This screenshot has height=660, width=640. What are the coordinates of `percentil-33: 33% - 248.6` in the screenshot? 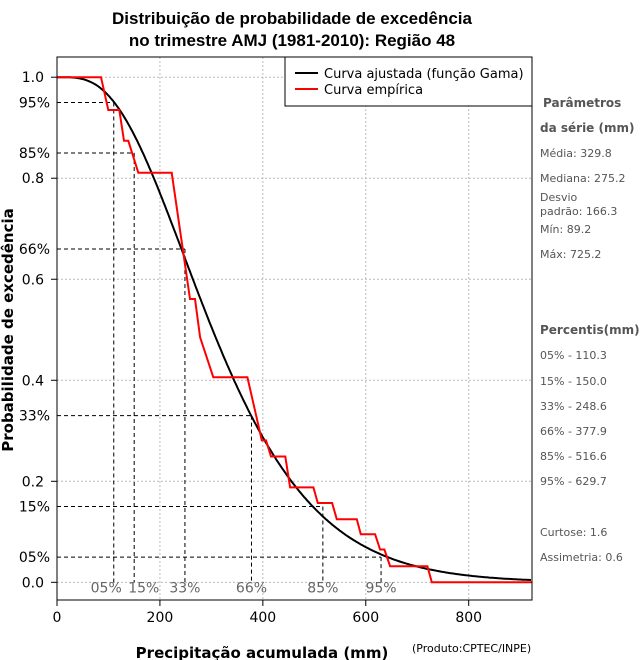 It's located at (573, 406).